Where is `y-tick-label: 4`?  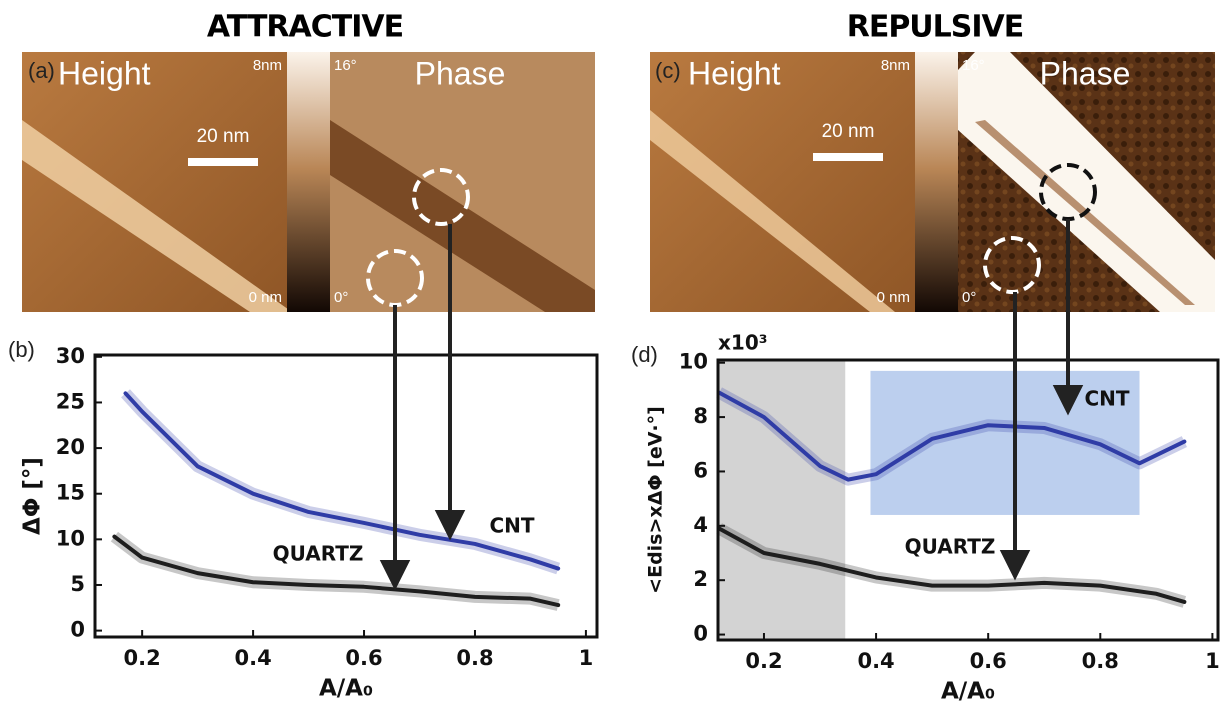
y-tick-label: 4 is located at coordinates (700, 525).